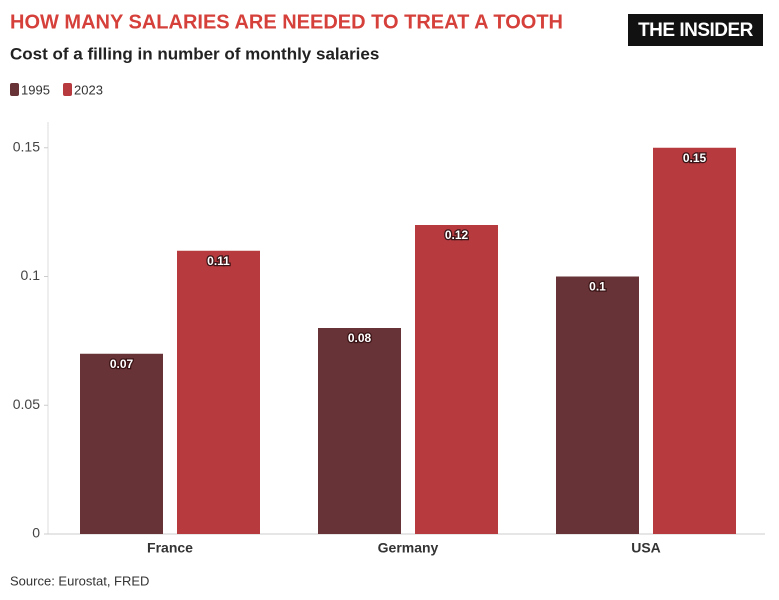  Describe the element at coordinates (170, 548) in the screenshot. I see `x-tick-label: France` at that location.